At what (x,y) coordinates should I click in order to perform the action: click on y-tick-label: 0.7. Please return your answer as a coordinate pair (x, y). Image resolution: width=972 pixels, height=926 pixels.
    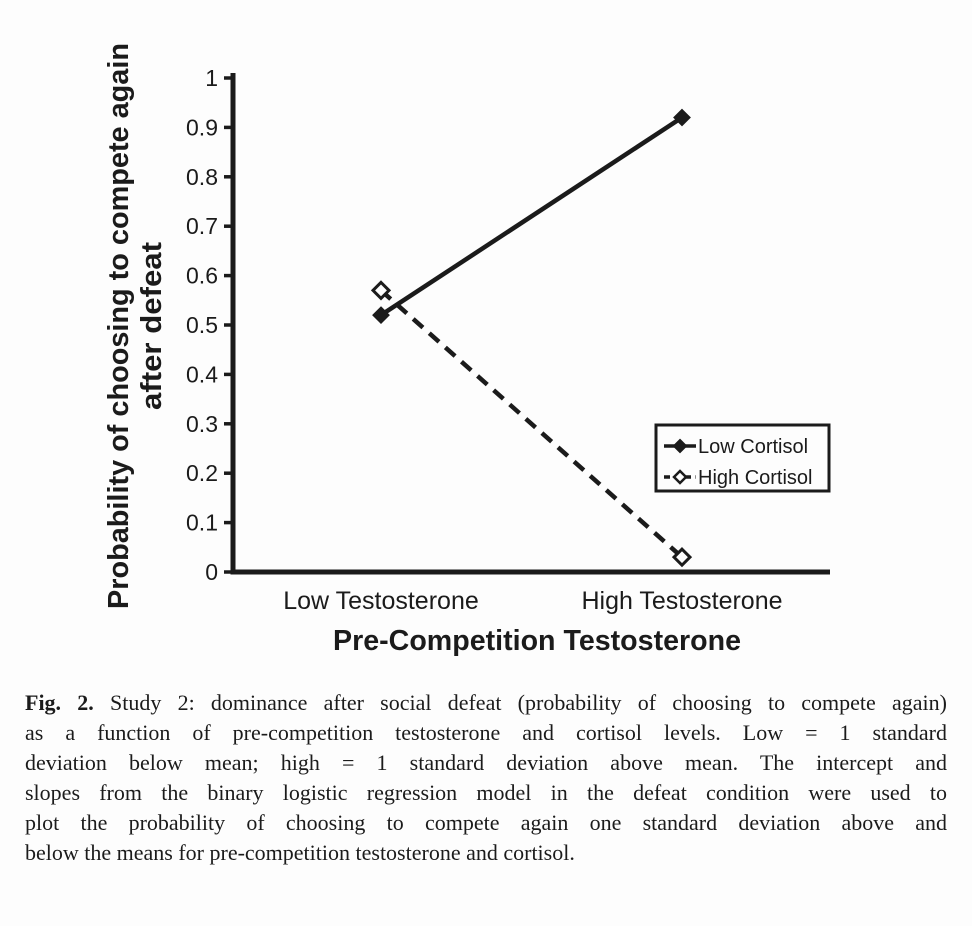
    Looking at the image, I should click on (202, 226).